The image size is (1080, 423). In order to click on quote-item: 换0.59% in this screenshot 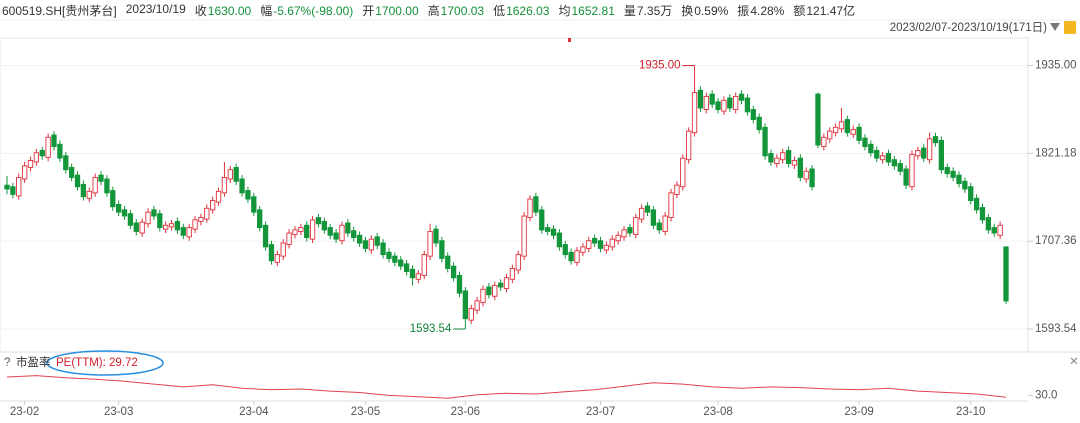, I will do `click(704, 10)`.